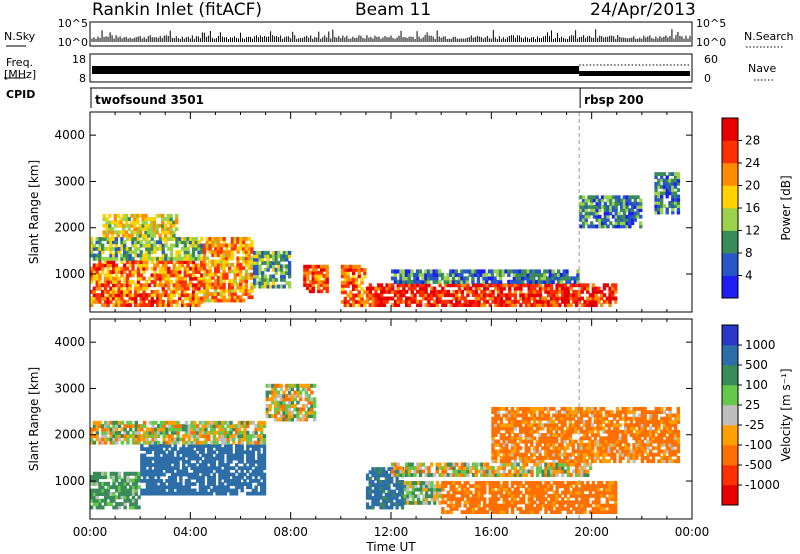 The width and height of the screenshot is (800, 554). I want to click on beam-label: Beam 11, so click(393, 10).